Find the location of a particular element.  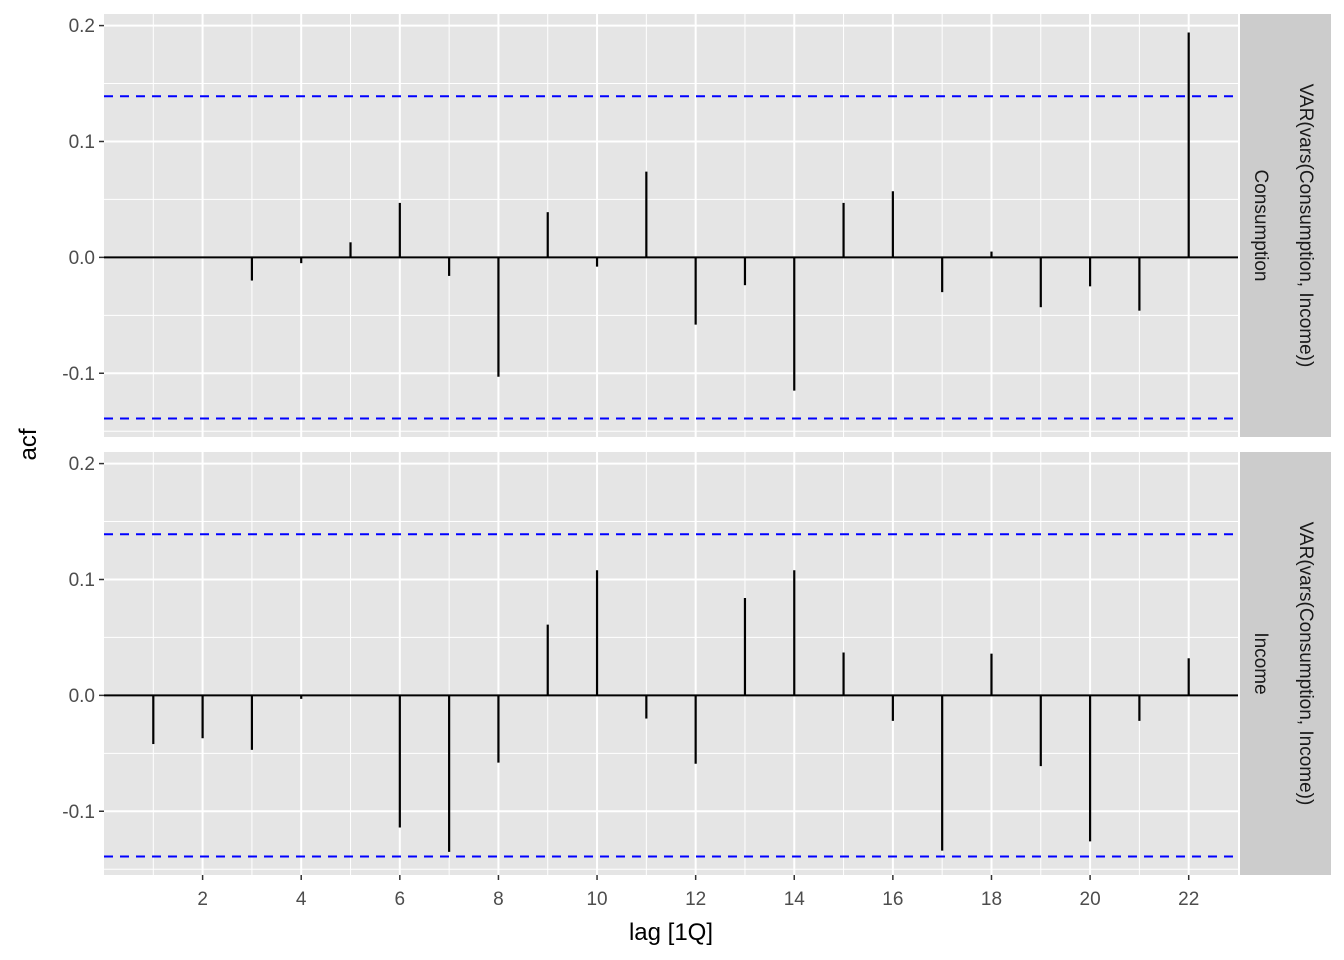

x-tick-label: 4 is located at coordinates (301, 899).